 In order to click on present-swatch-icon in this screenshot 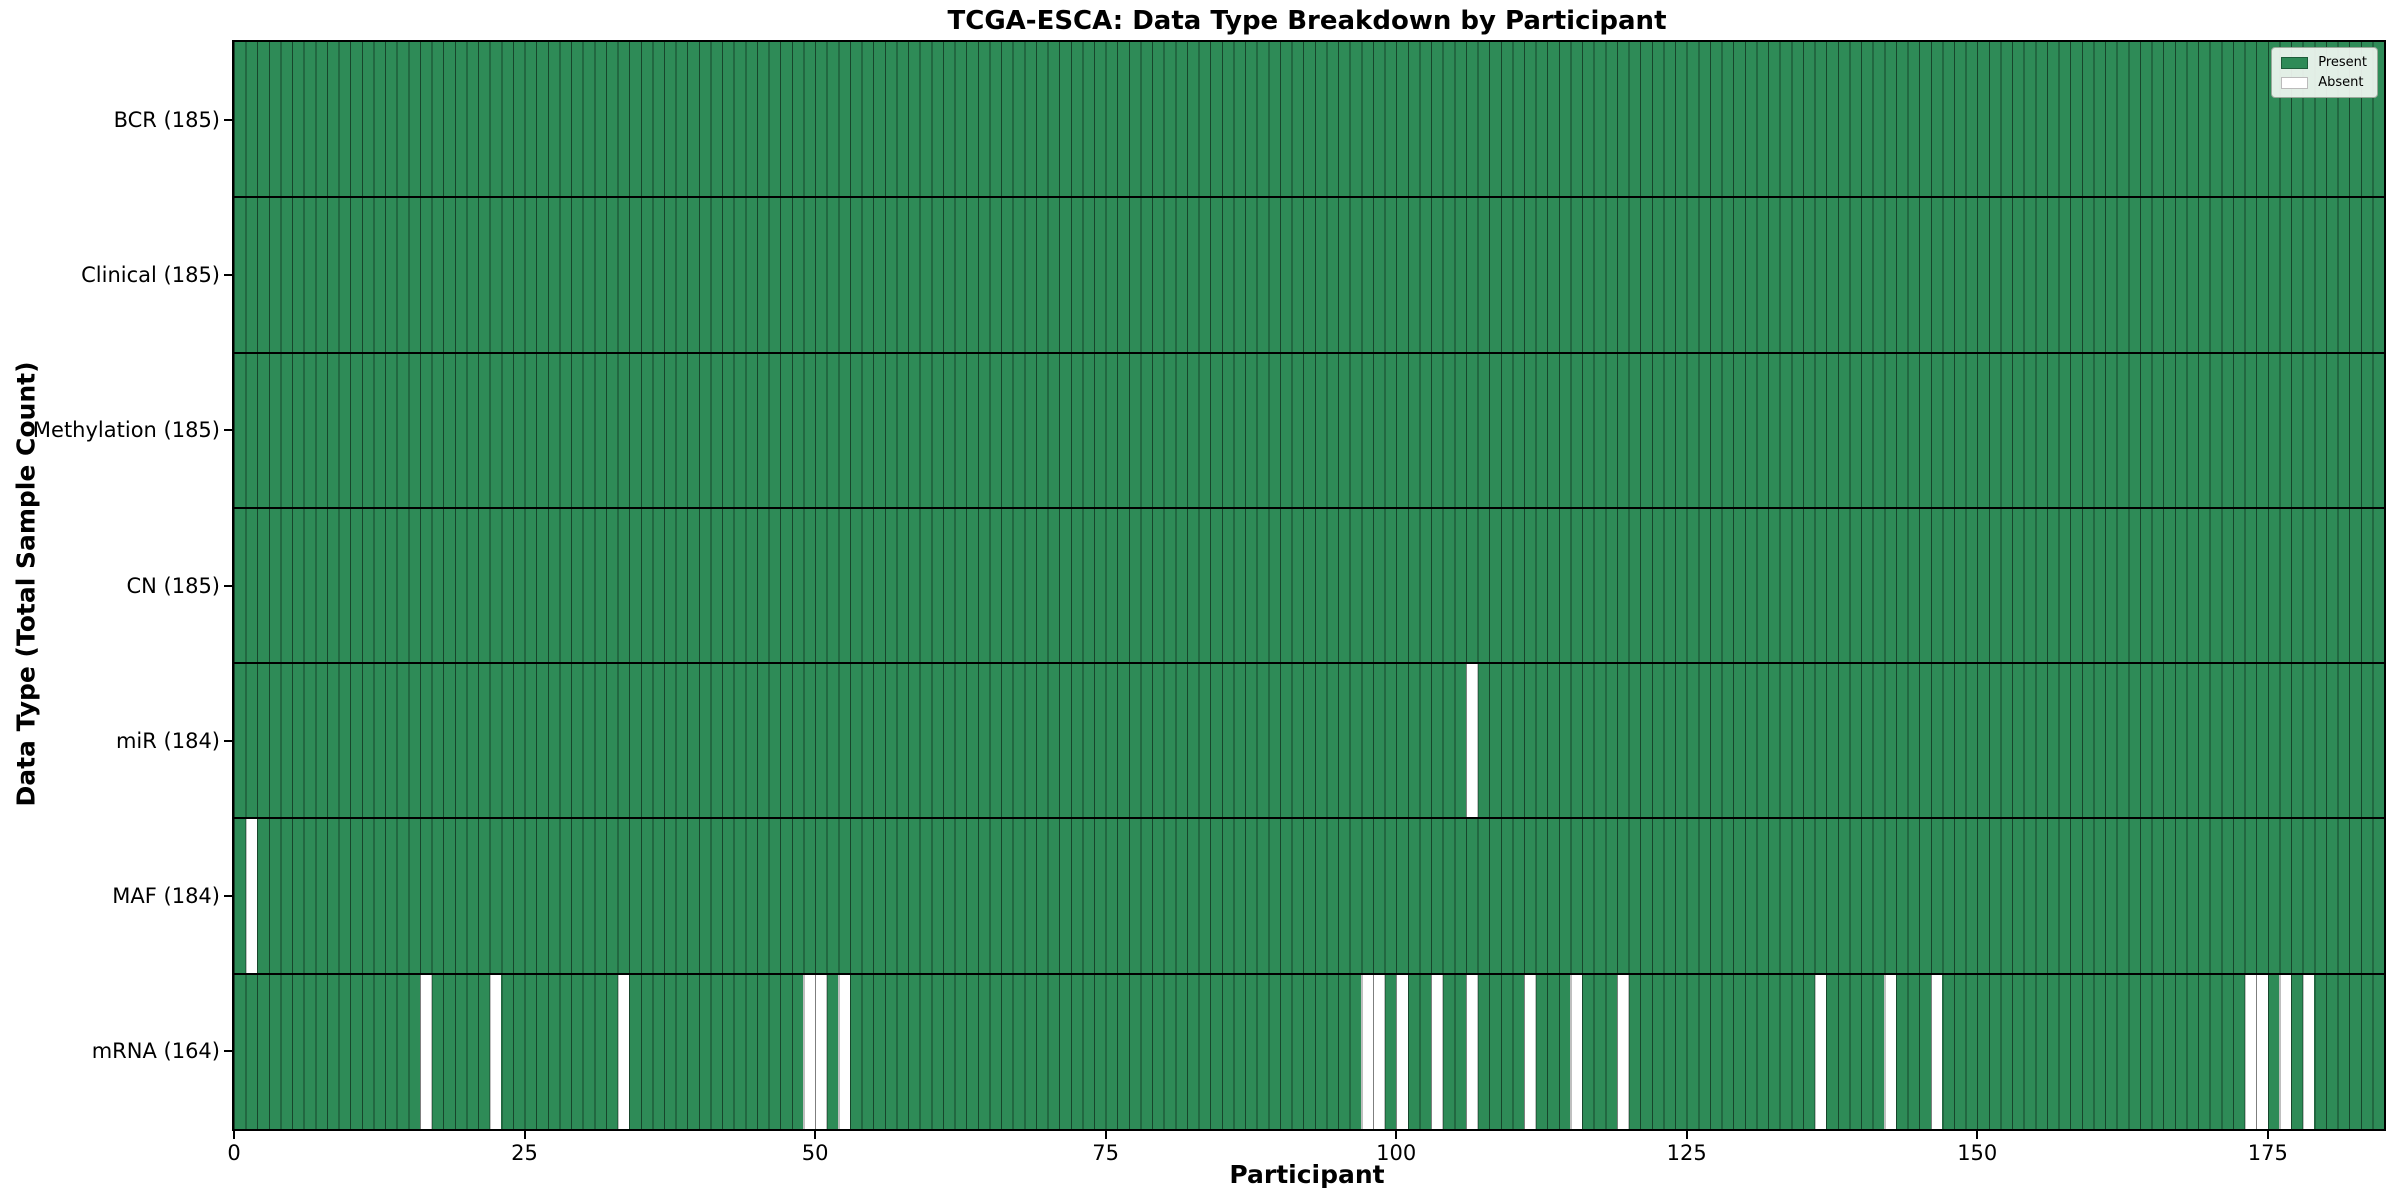, I will do `click(2295, 62)`.